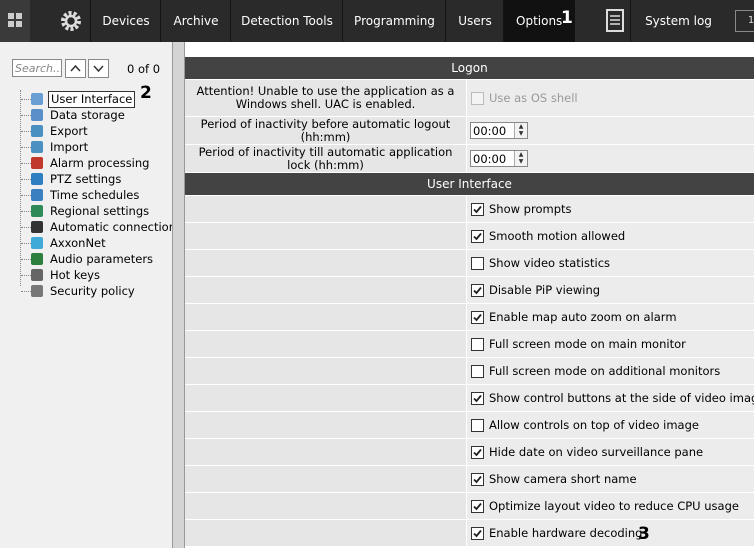 The width and height of the screenshot is (754, 548). I want to click on section-header: Logon, so click(469, 68).